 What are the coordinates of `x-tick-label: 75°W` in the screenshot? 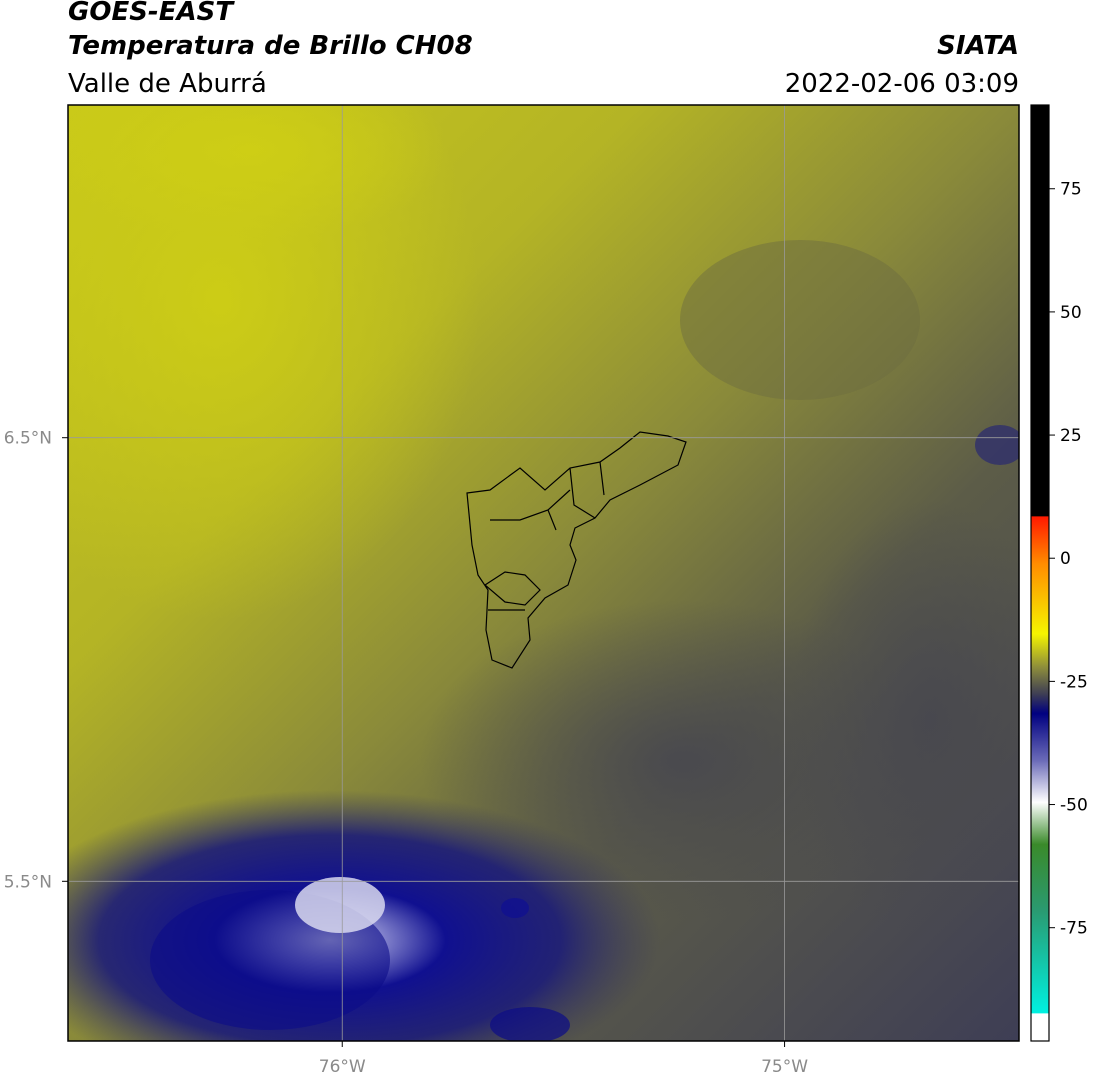 It's located at (784, 1067).